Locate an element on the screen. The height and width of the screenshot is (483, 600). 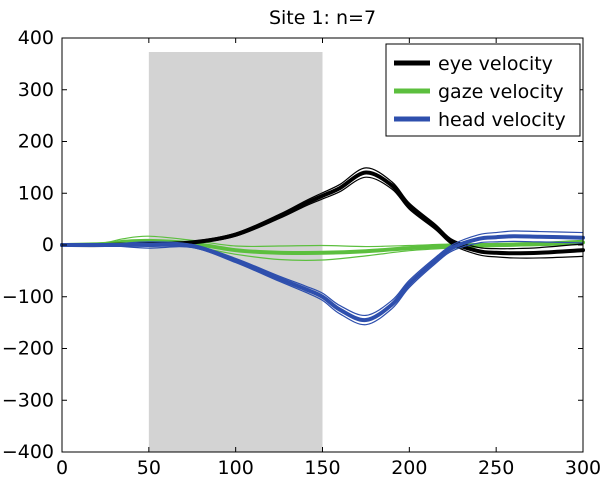
y-tick-label: 0 is located at coordinates (48, 245).